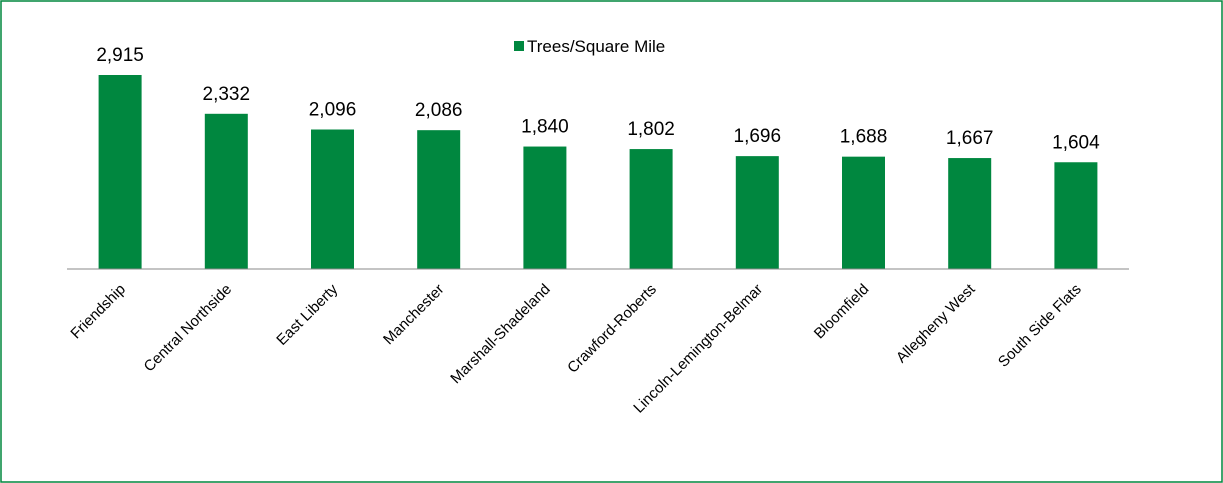 The height and width of the screenshot is (483, 1223). What do you see at coordinates (758, 136) in the screenshot?
I see `data-label: 1,696` at bounding box center [758, 136].